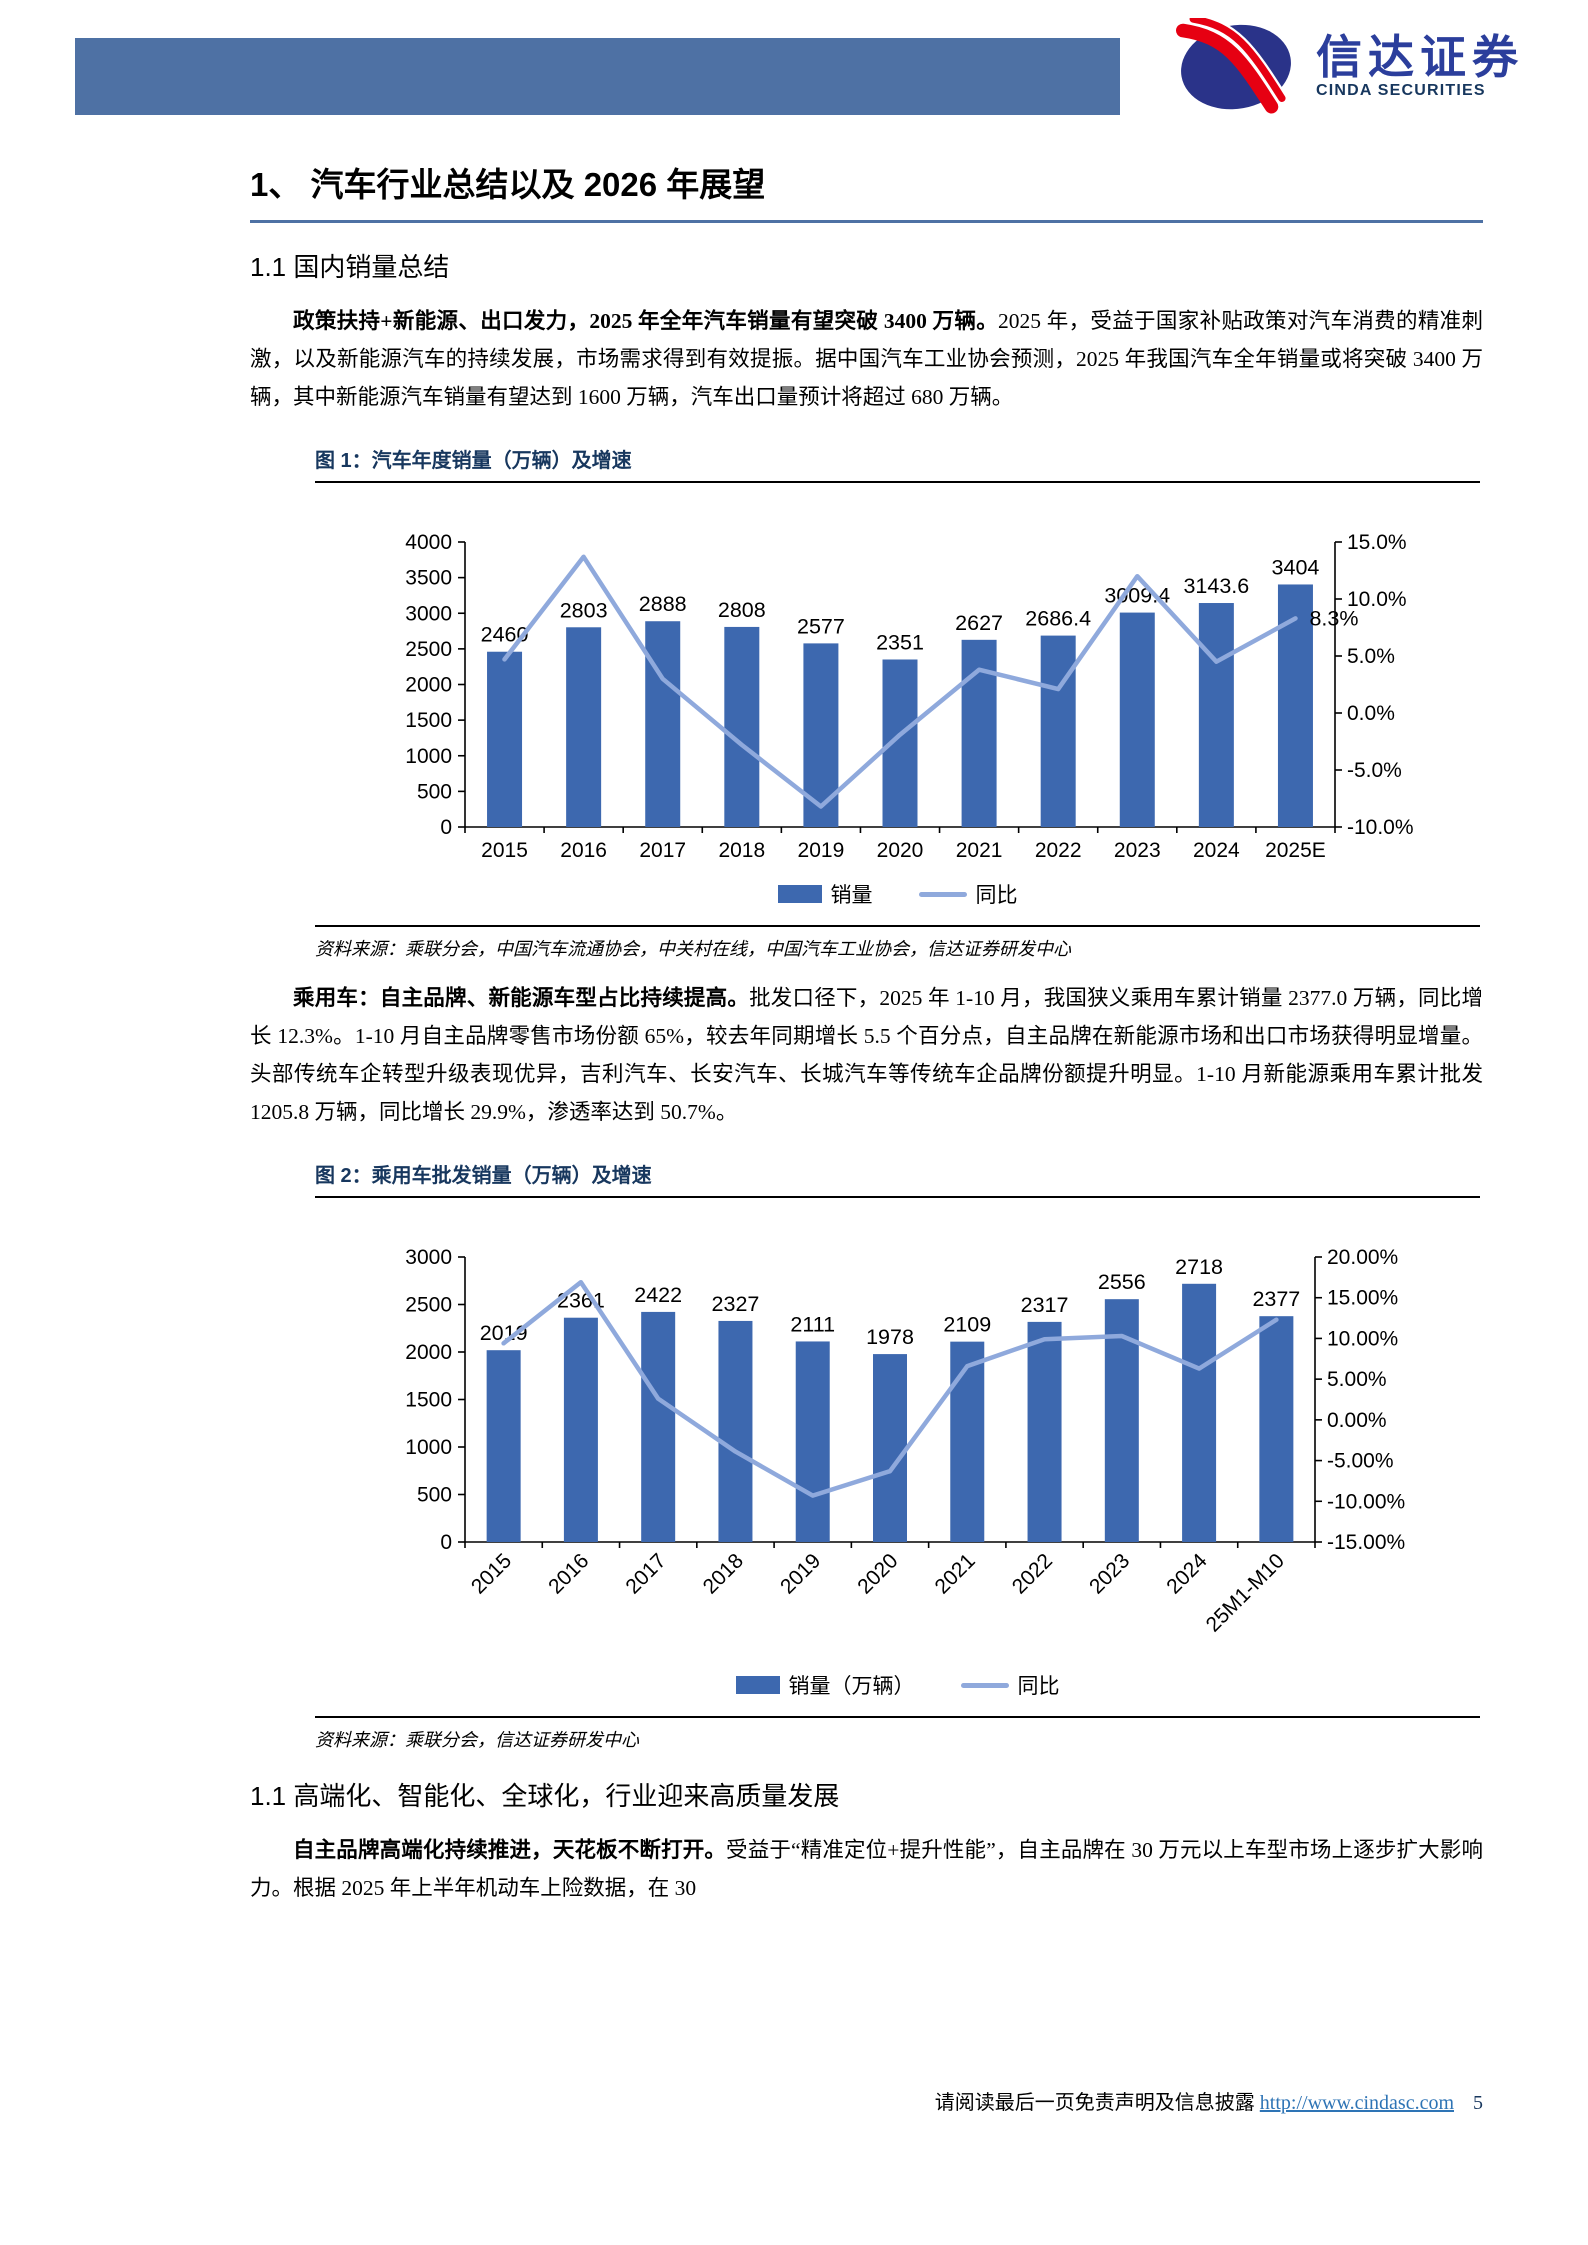 Image resolution: width=1588 pixels, height=2245 pixels. What do you see at coordinates (646, 321) in the screenshot?
I see `paragraph-1-lead: 政策扶持+新能源、出口发力，2025 年全年汽车销量有望突破 3400 万辆。` at bounding box center [646, 321].